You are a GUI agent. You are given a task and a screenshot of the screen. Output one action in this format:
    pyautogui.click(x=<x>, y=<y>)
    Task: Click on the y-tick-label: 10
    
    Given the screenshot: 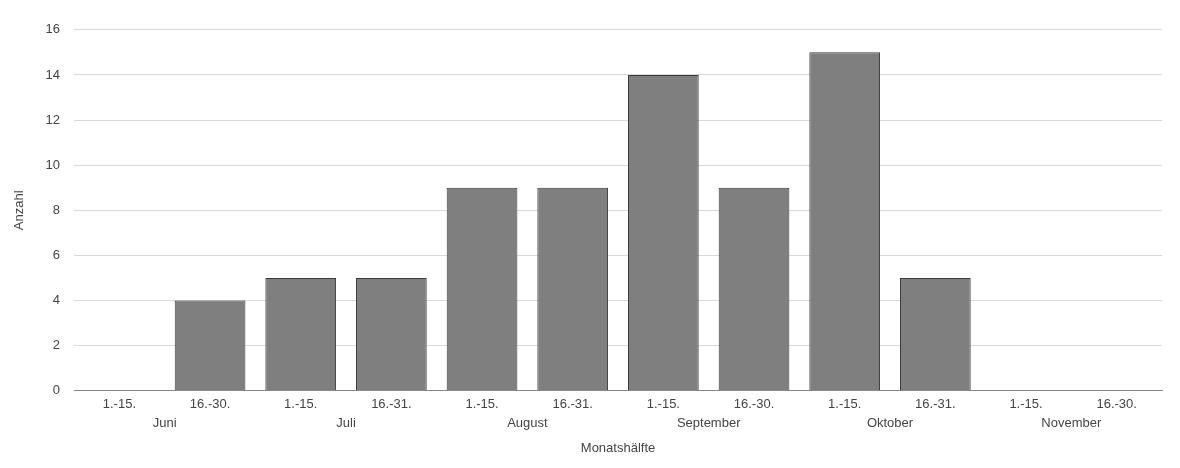 What is the action you would take?
    pyautogui.click(x=53, y=164)
    